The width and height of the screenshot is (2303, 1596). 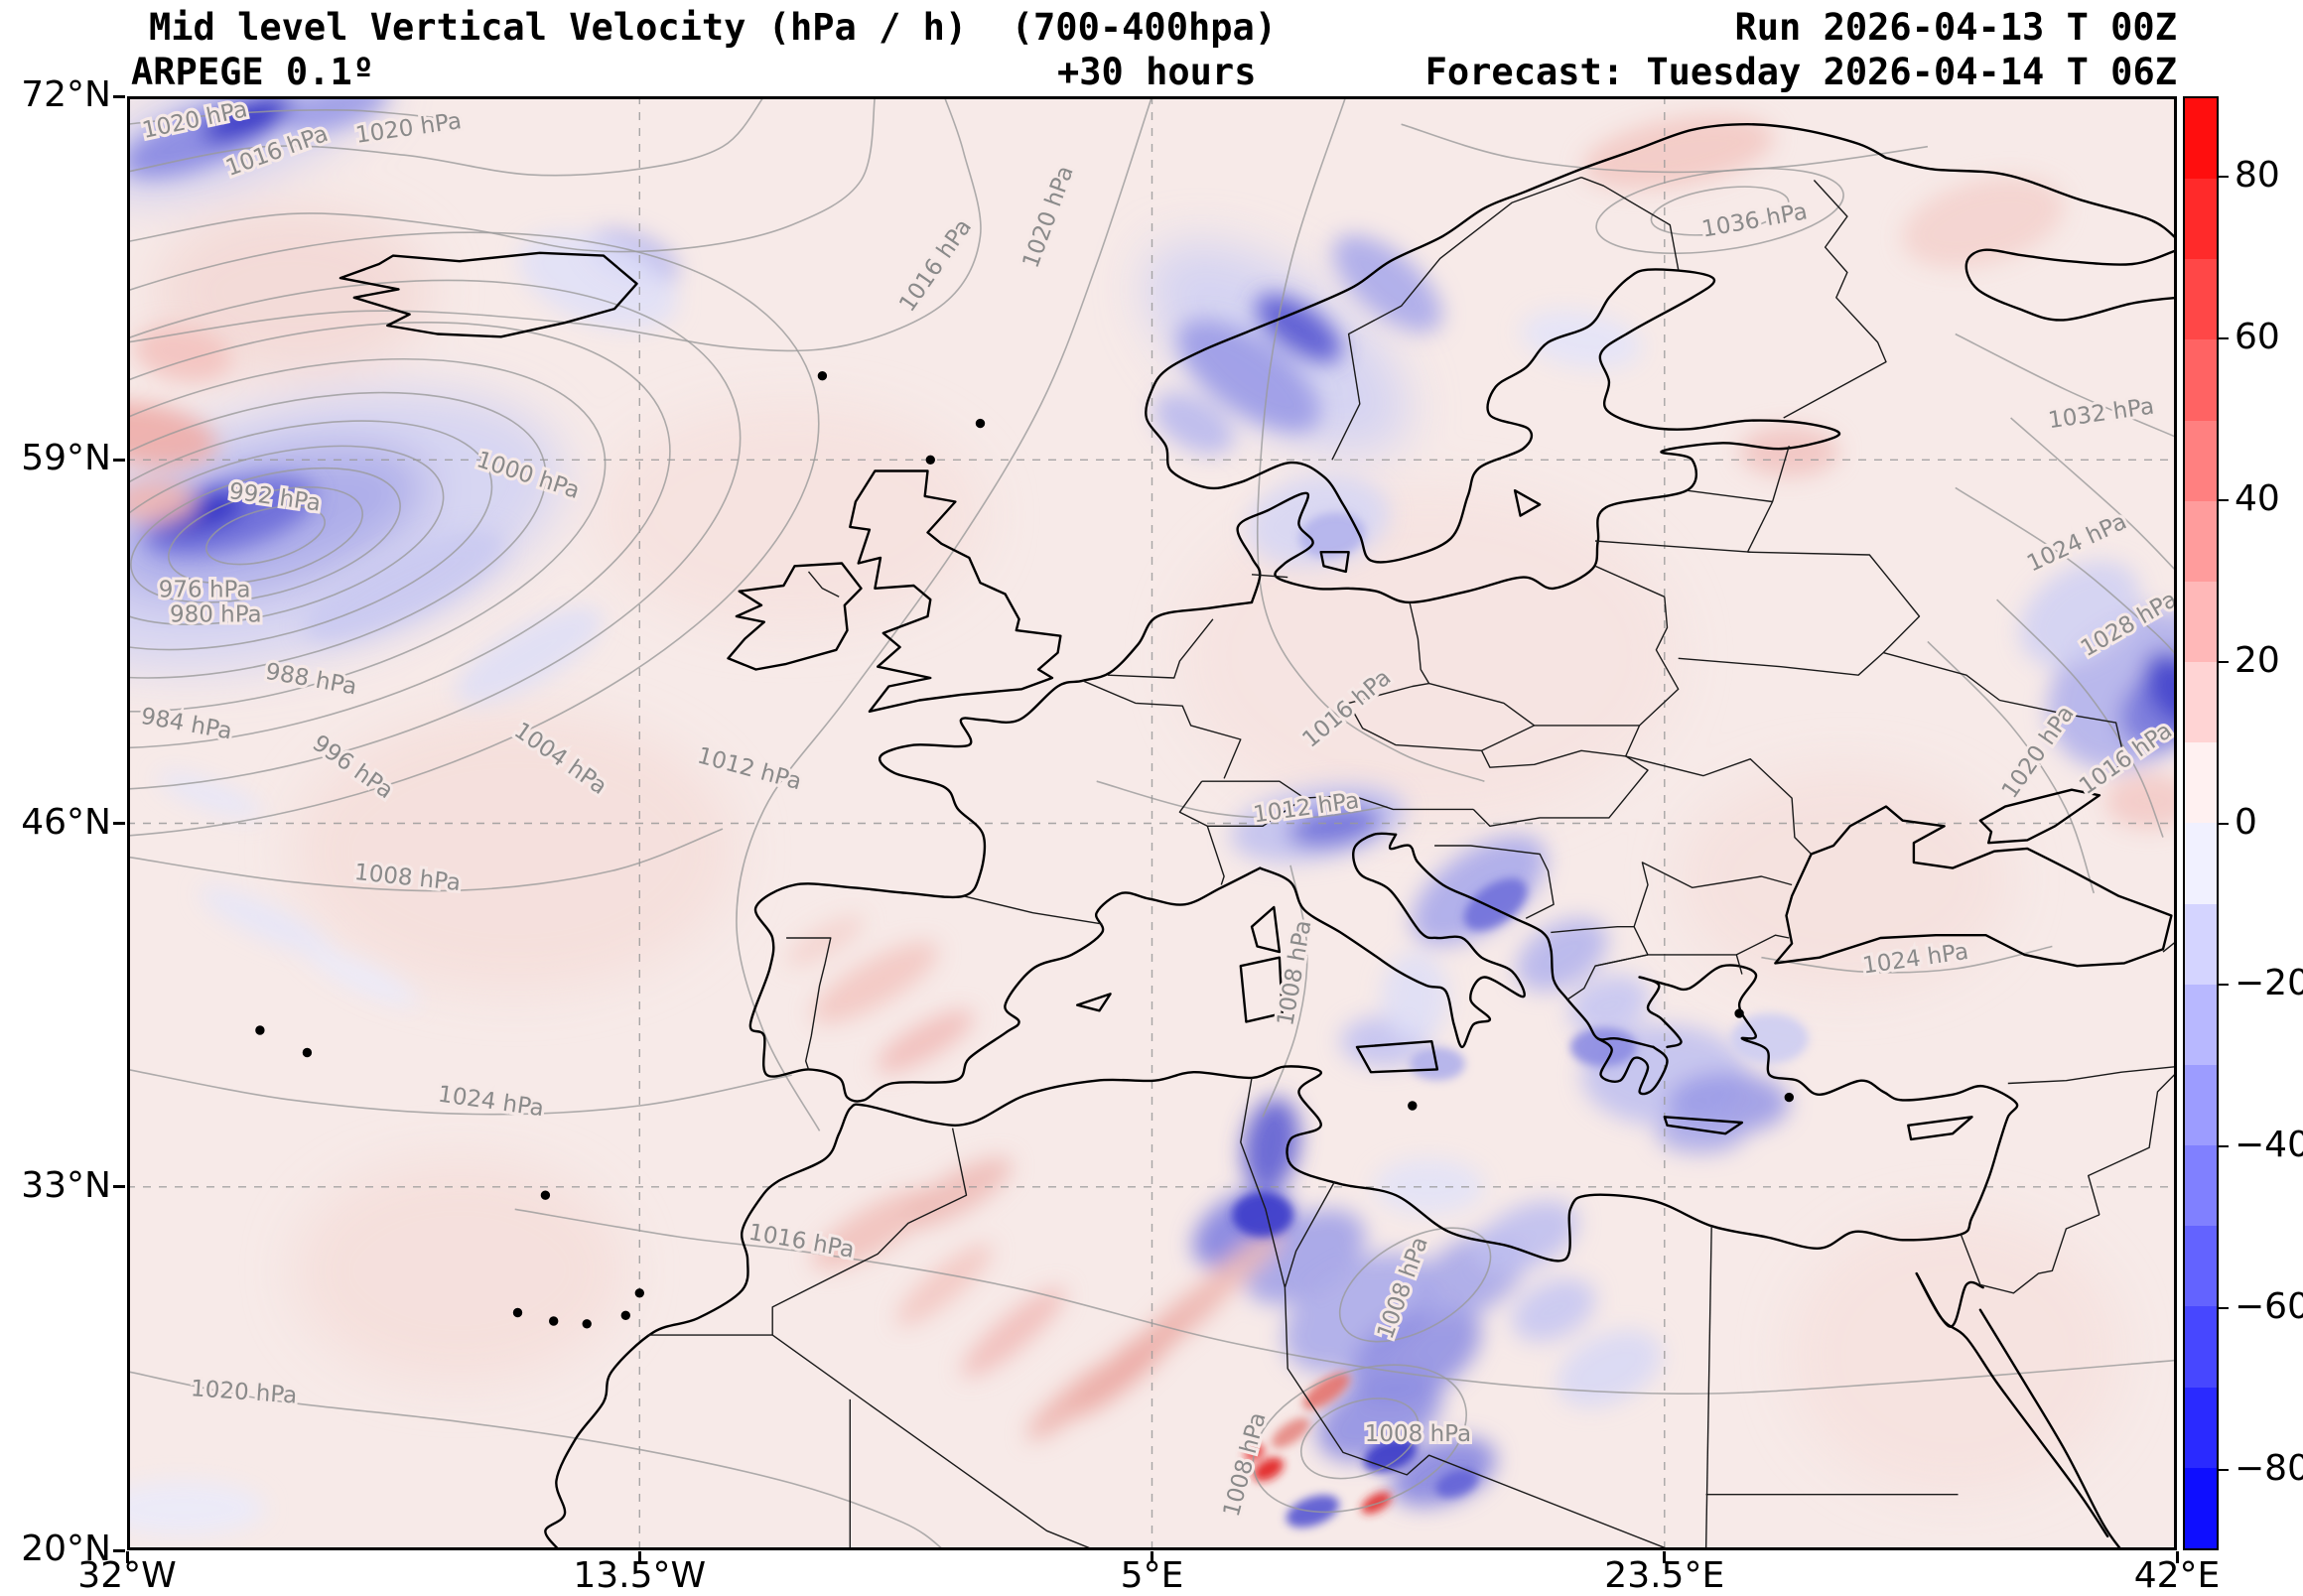 I want to click on colorbar-tick-label: −60, so click(x=2269, y=1306).